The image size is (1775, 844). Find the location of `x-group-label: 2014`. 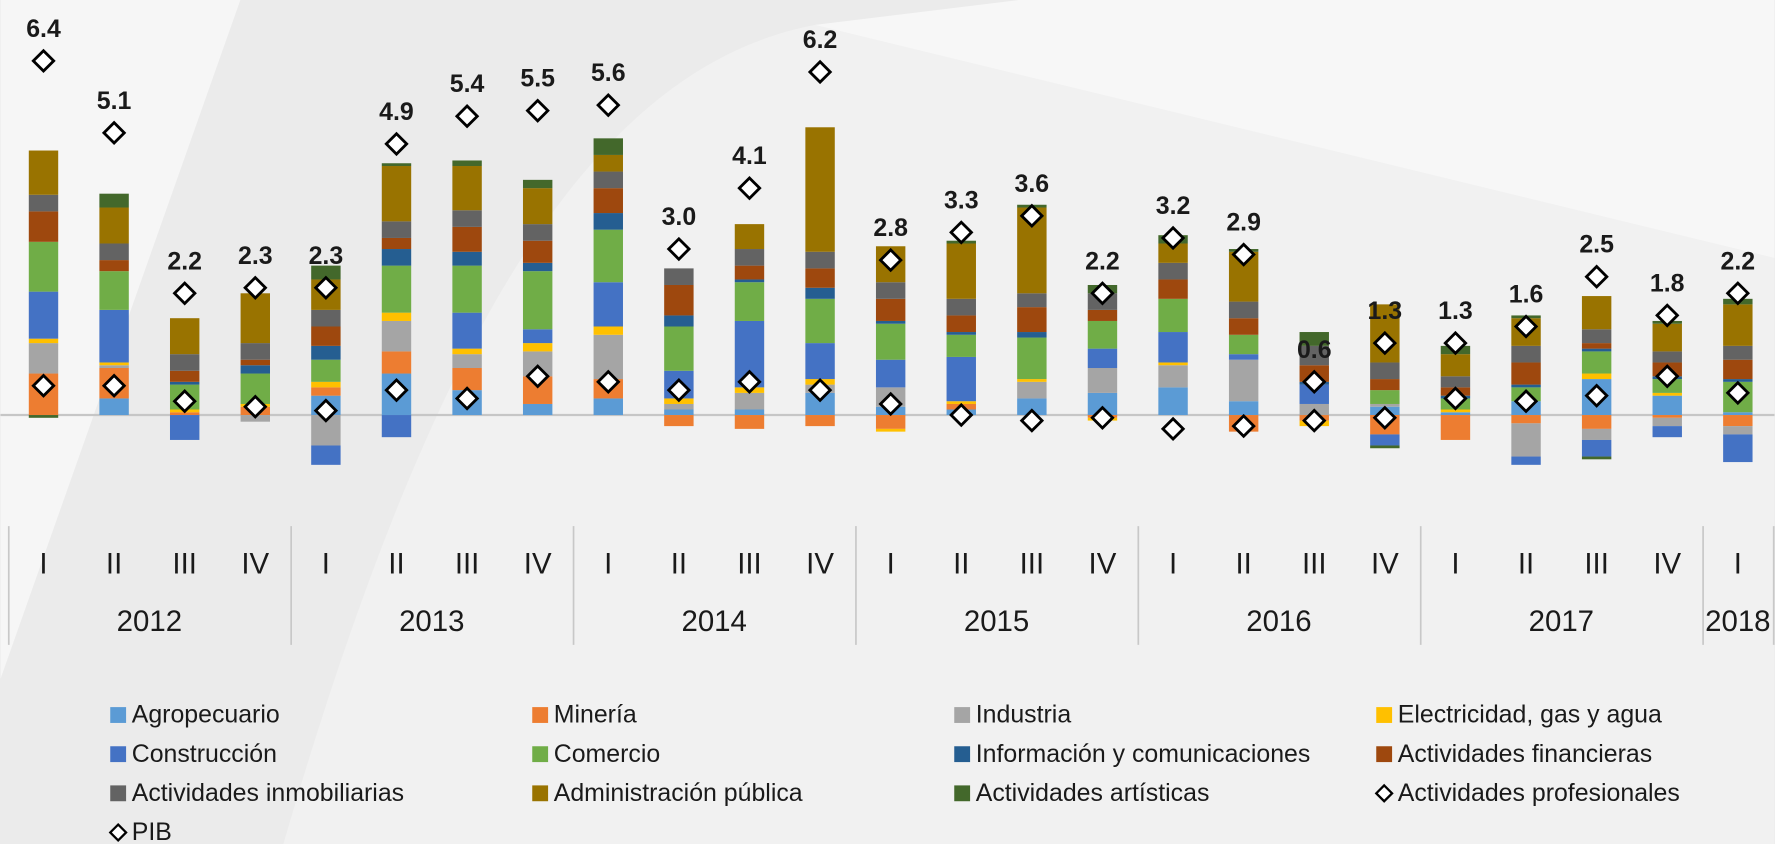

x-group-label: 2014 is located at coordinates (713, 621).